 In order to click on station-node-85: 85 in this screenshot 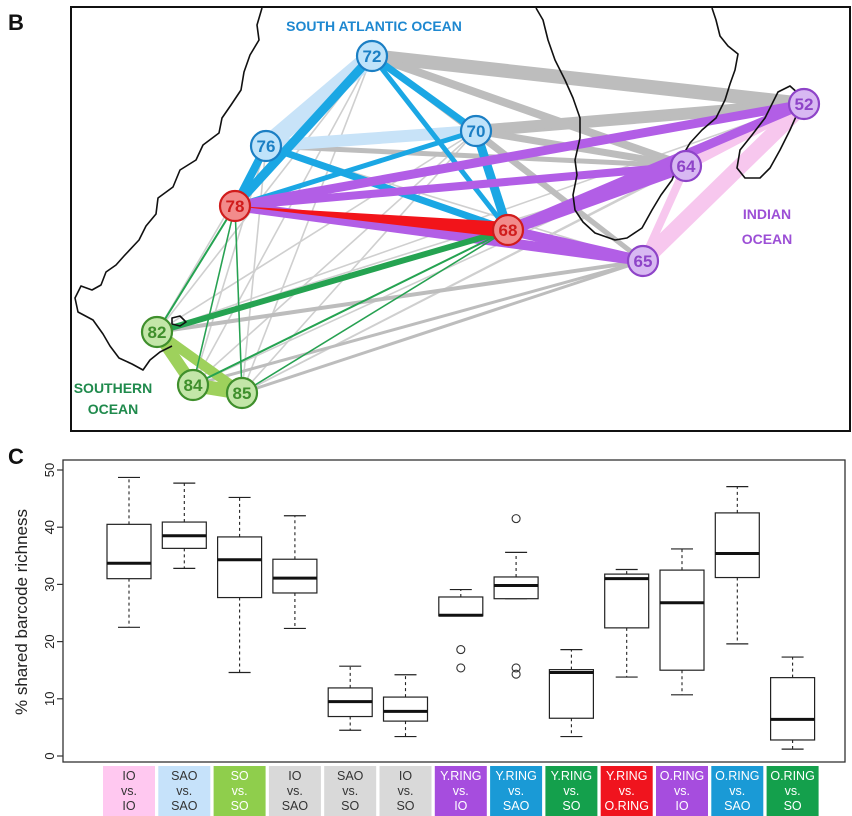, I will do `click(242, 393)`.